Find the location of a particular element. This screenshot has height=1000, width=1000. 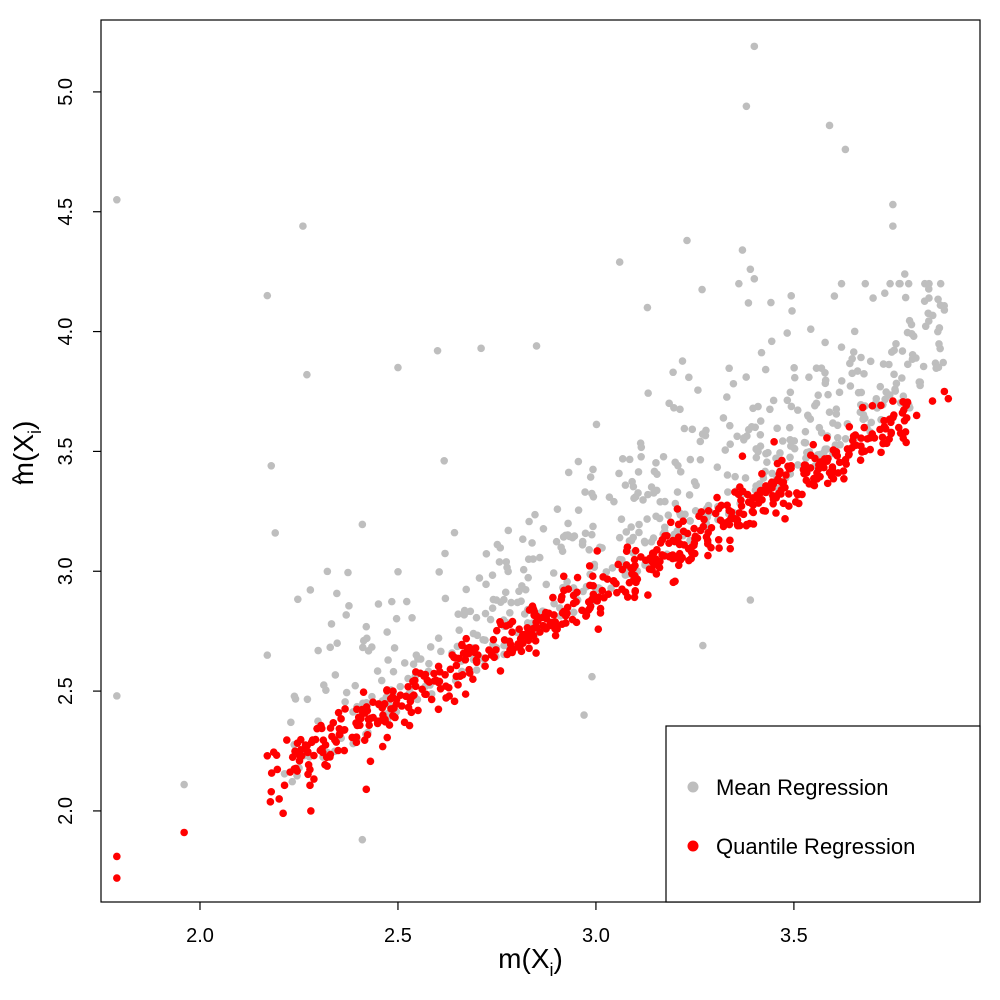

x-axis-title-close: ) is located at coordinates (558, 958).